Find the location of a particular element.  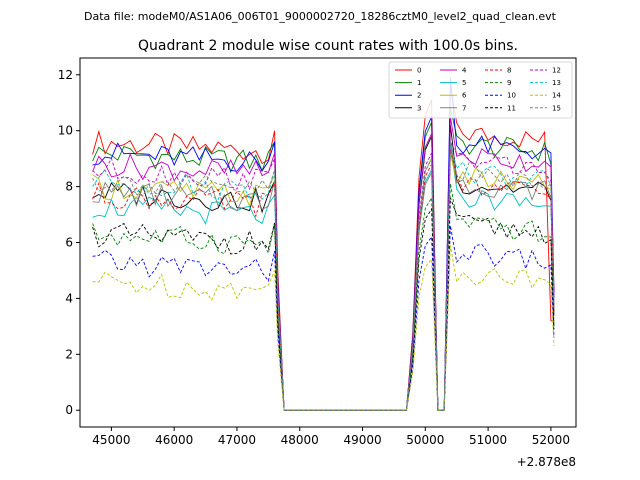

y-axis: 0 2 4 6 8 10 12 is located at coordinates (69, 242).